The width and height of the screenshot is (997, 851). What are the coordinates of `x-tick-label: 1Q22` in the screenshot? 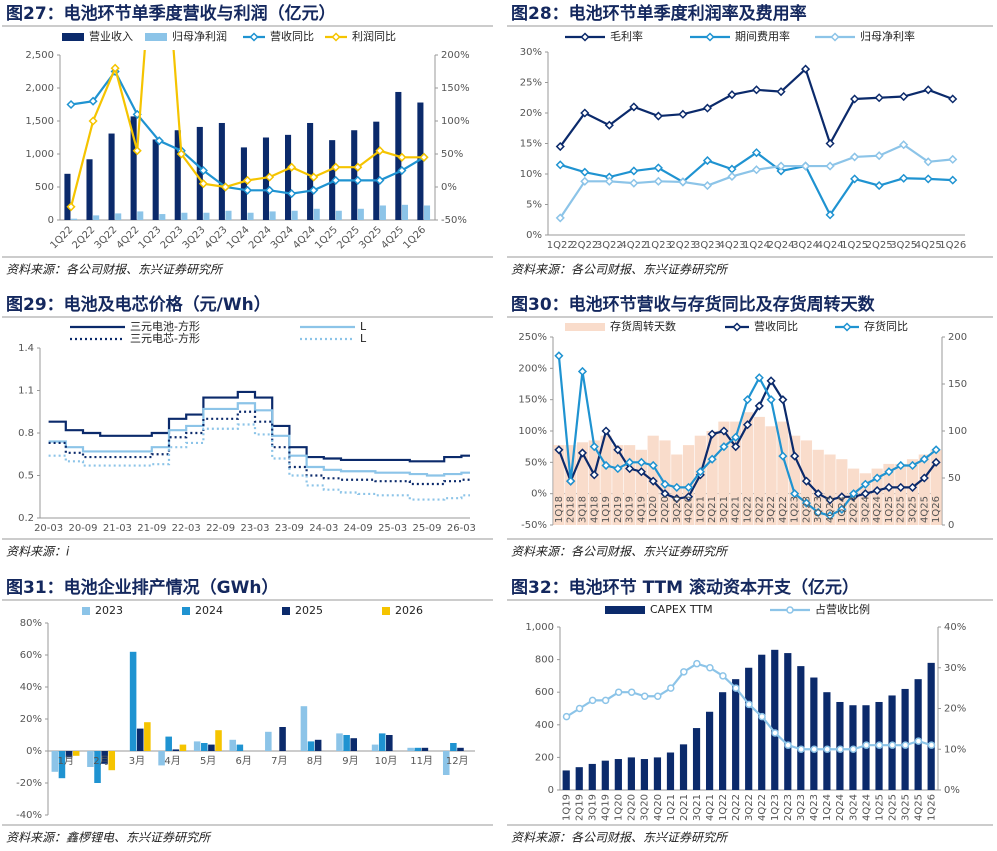 It's located at (723, 807).